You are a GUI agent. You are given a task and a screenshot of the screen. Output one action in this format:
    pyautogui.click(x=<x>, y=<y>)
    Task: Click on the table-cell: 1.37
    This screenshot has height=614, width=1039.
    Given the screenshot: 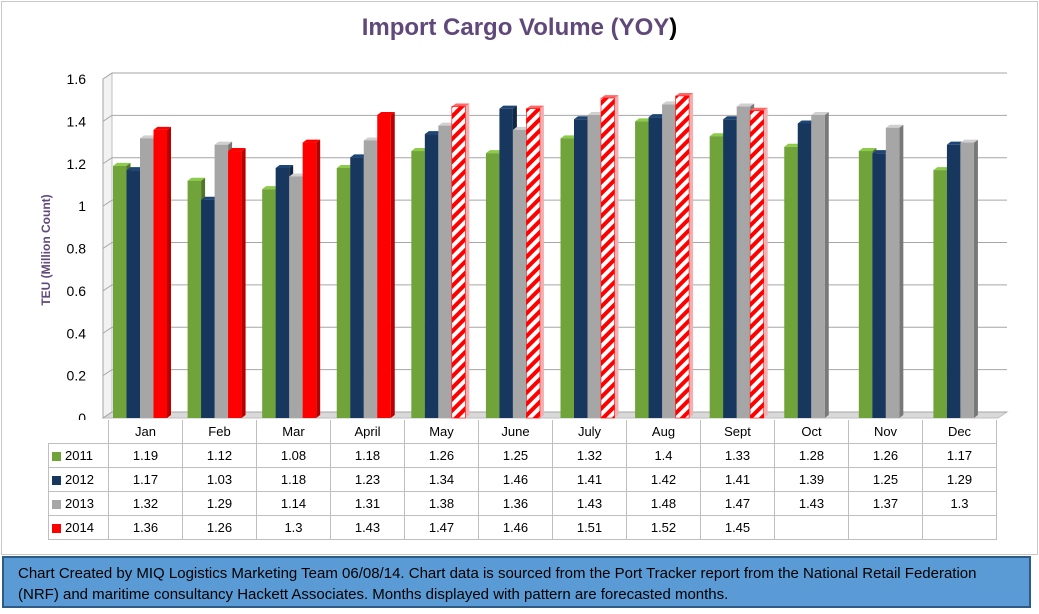 What is the action you would take?
    pyautogui.click(x=885, y=503)
    